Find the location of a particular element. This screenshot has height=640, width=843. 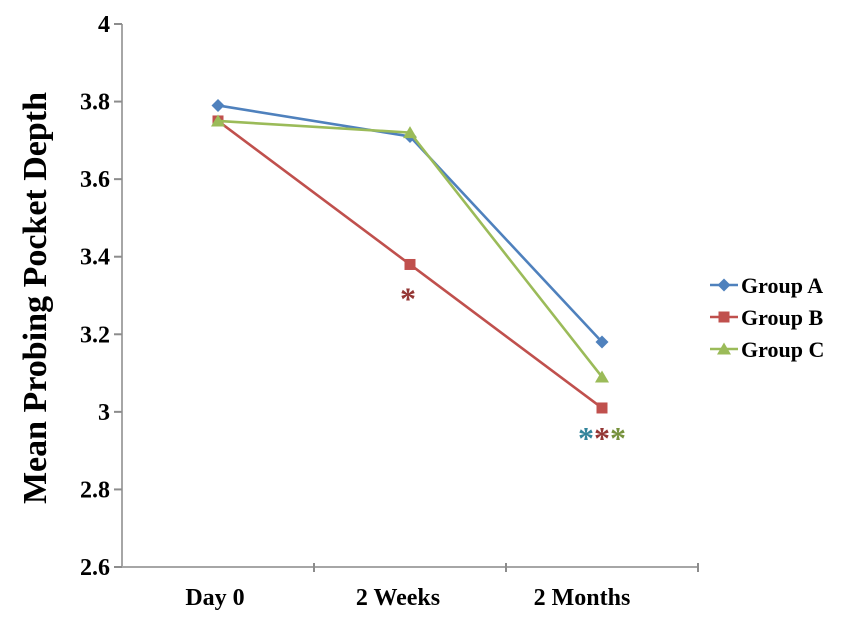

y-tick-label: 3.6 is located at coordinates (95, 180).